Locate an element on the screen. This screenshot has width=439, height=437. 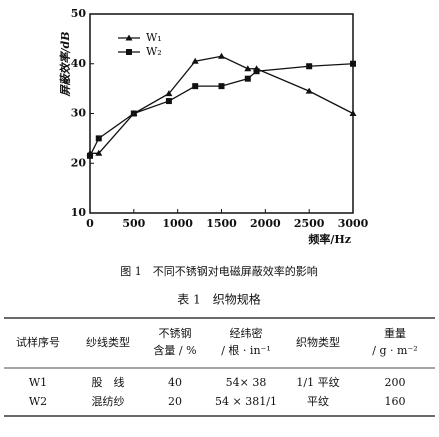
x-tick-label: 0 is located at coordinates (90, 223).